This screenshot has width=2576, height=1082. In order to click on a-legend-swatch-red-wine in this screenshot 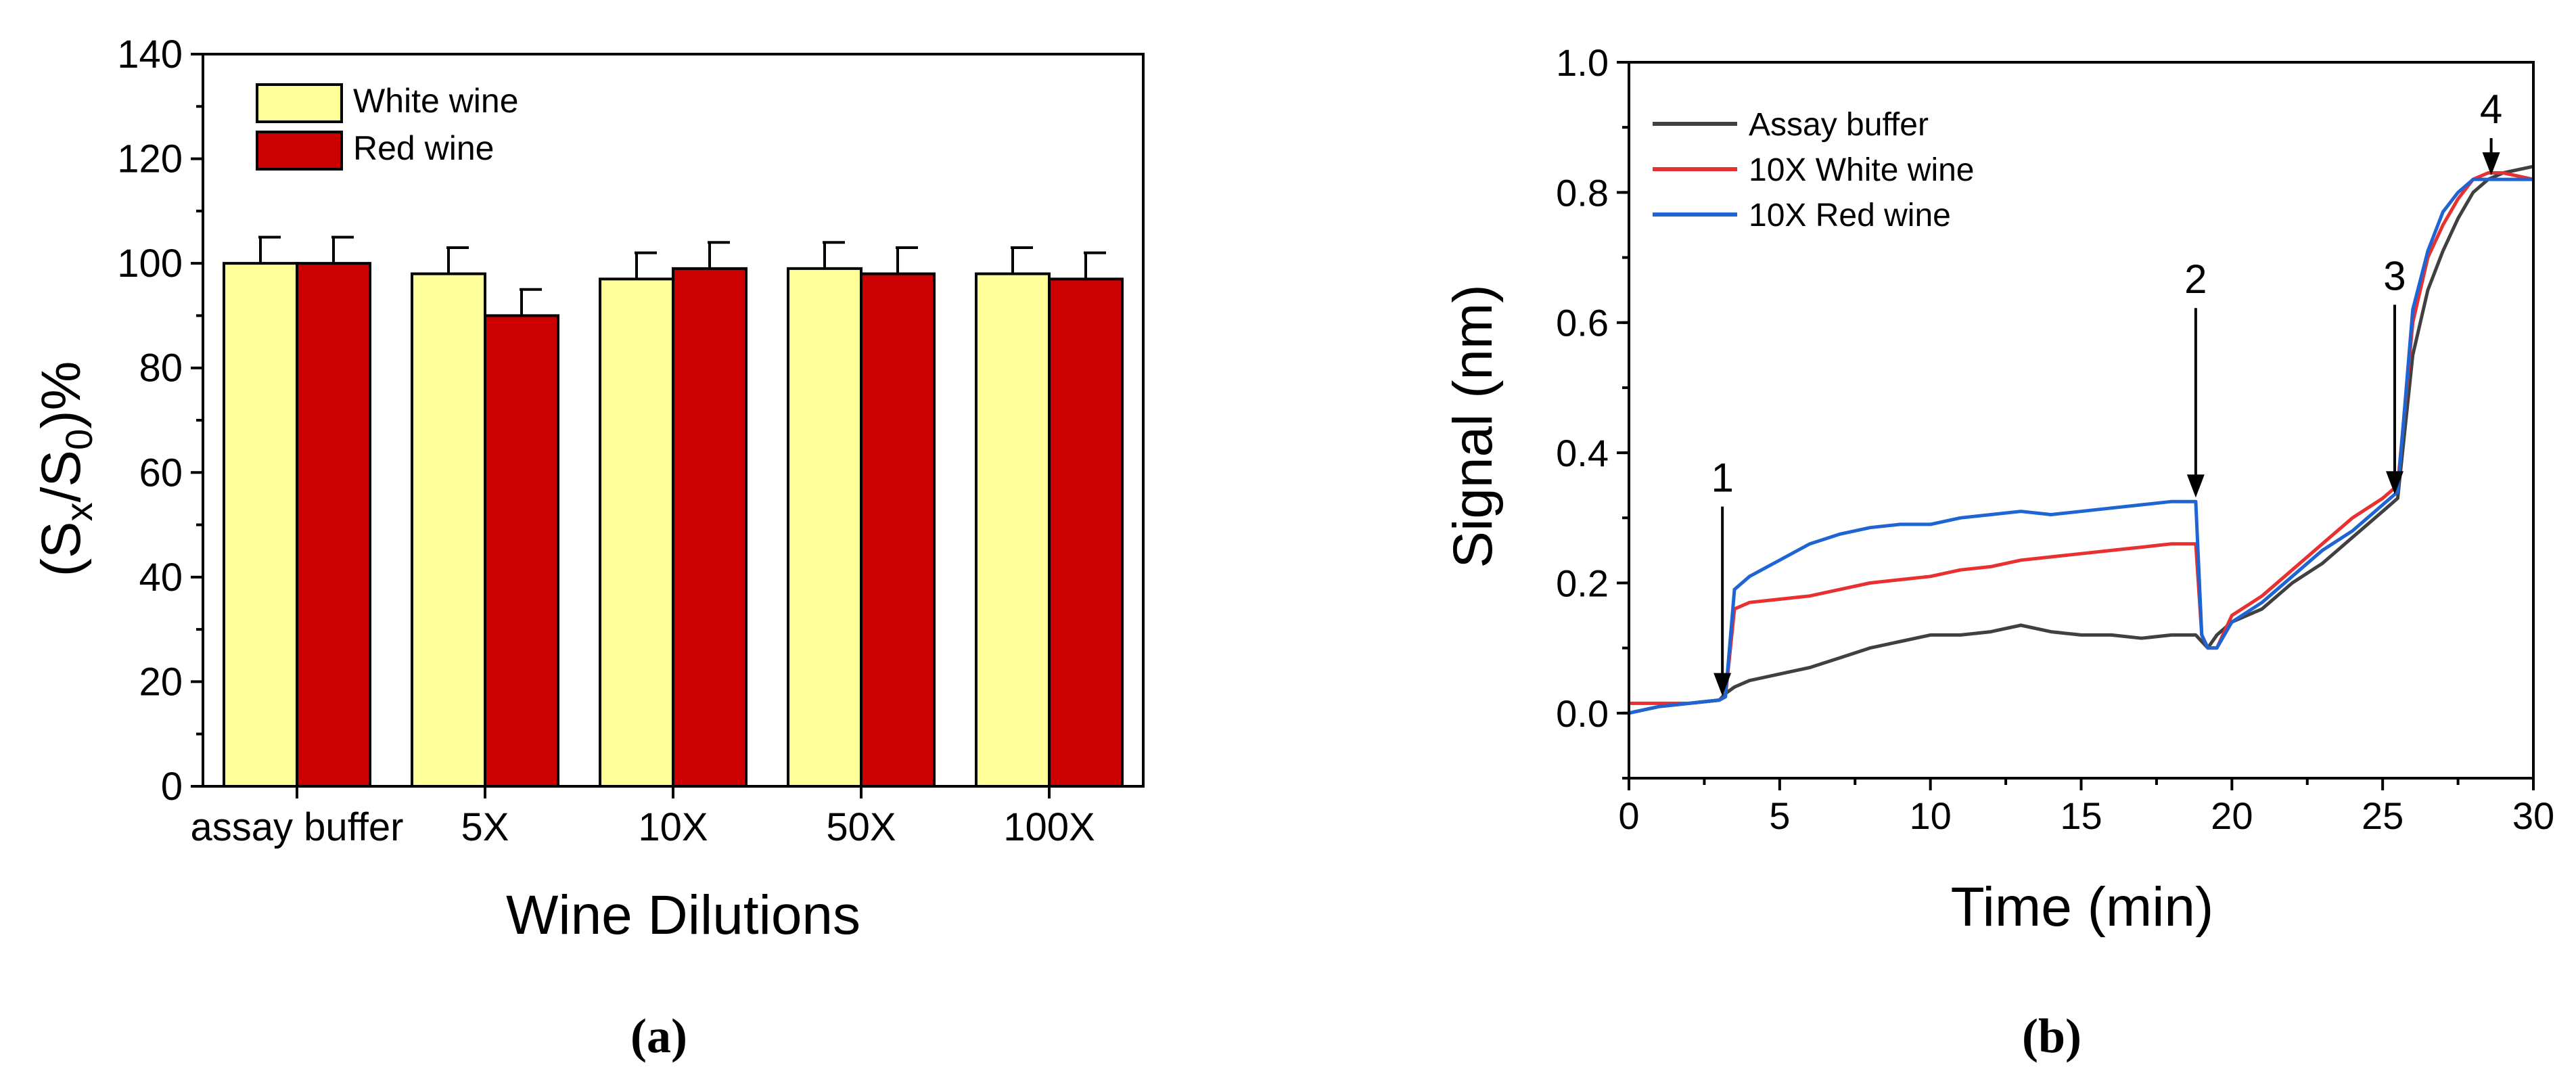, I will do `click(299, 151)`.